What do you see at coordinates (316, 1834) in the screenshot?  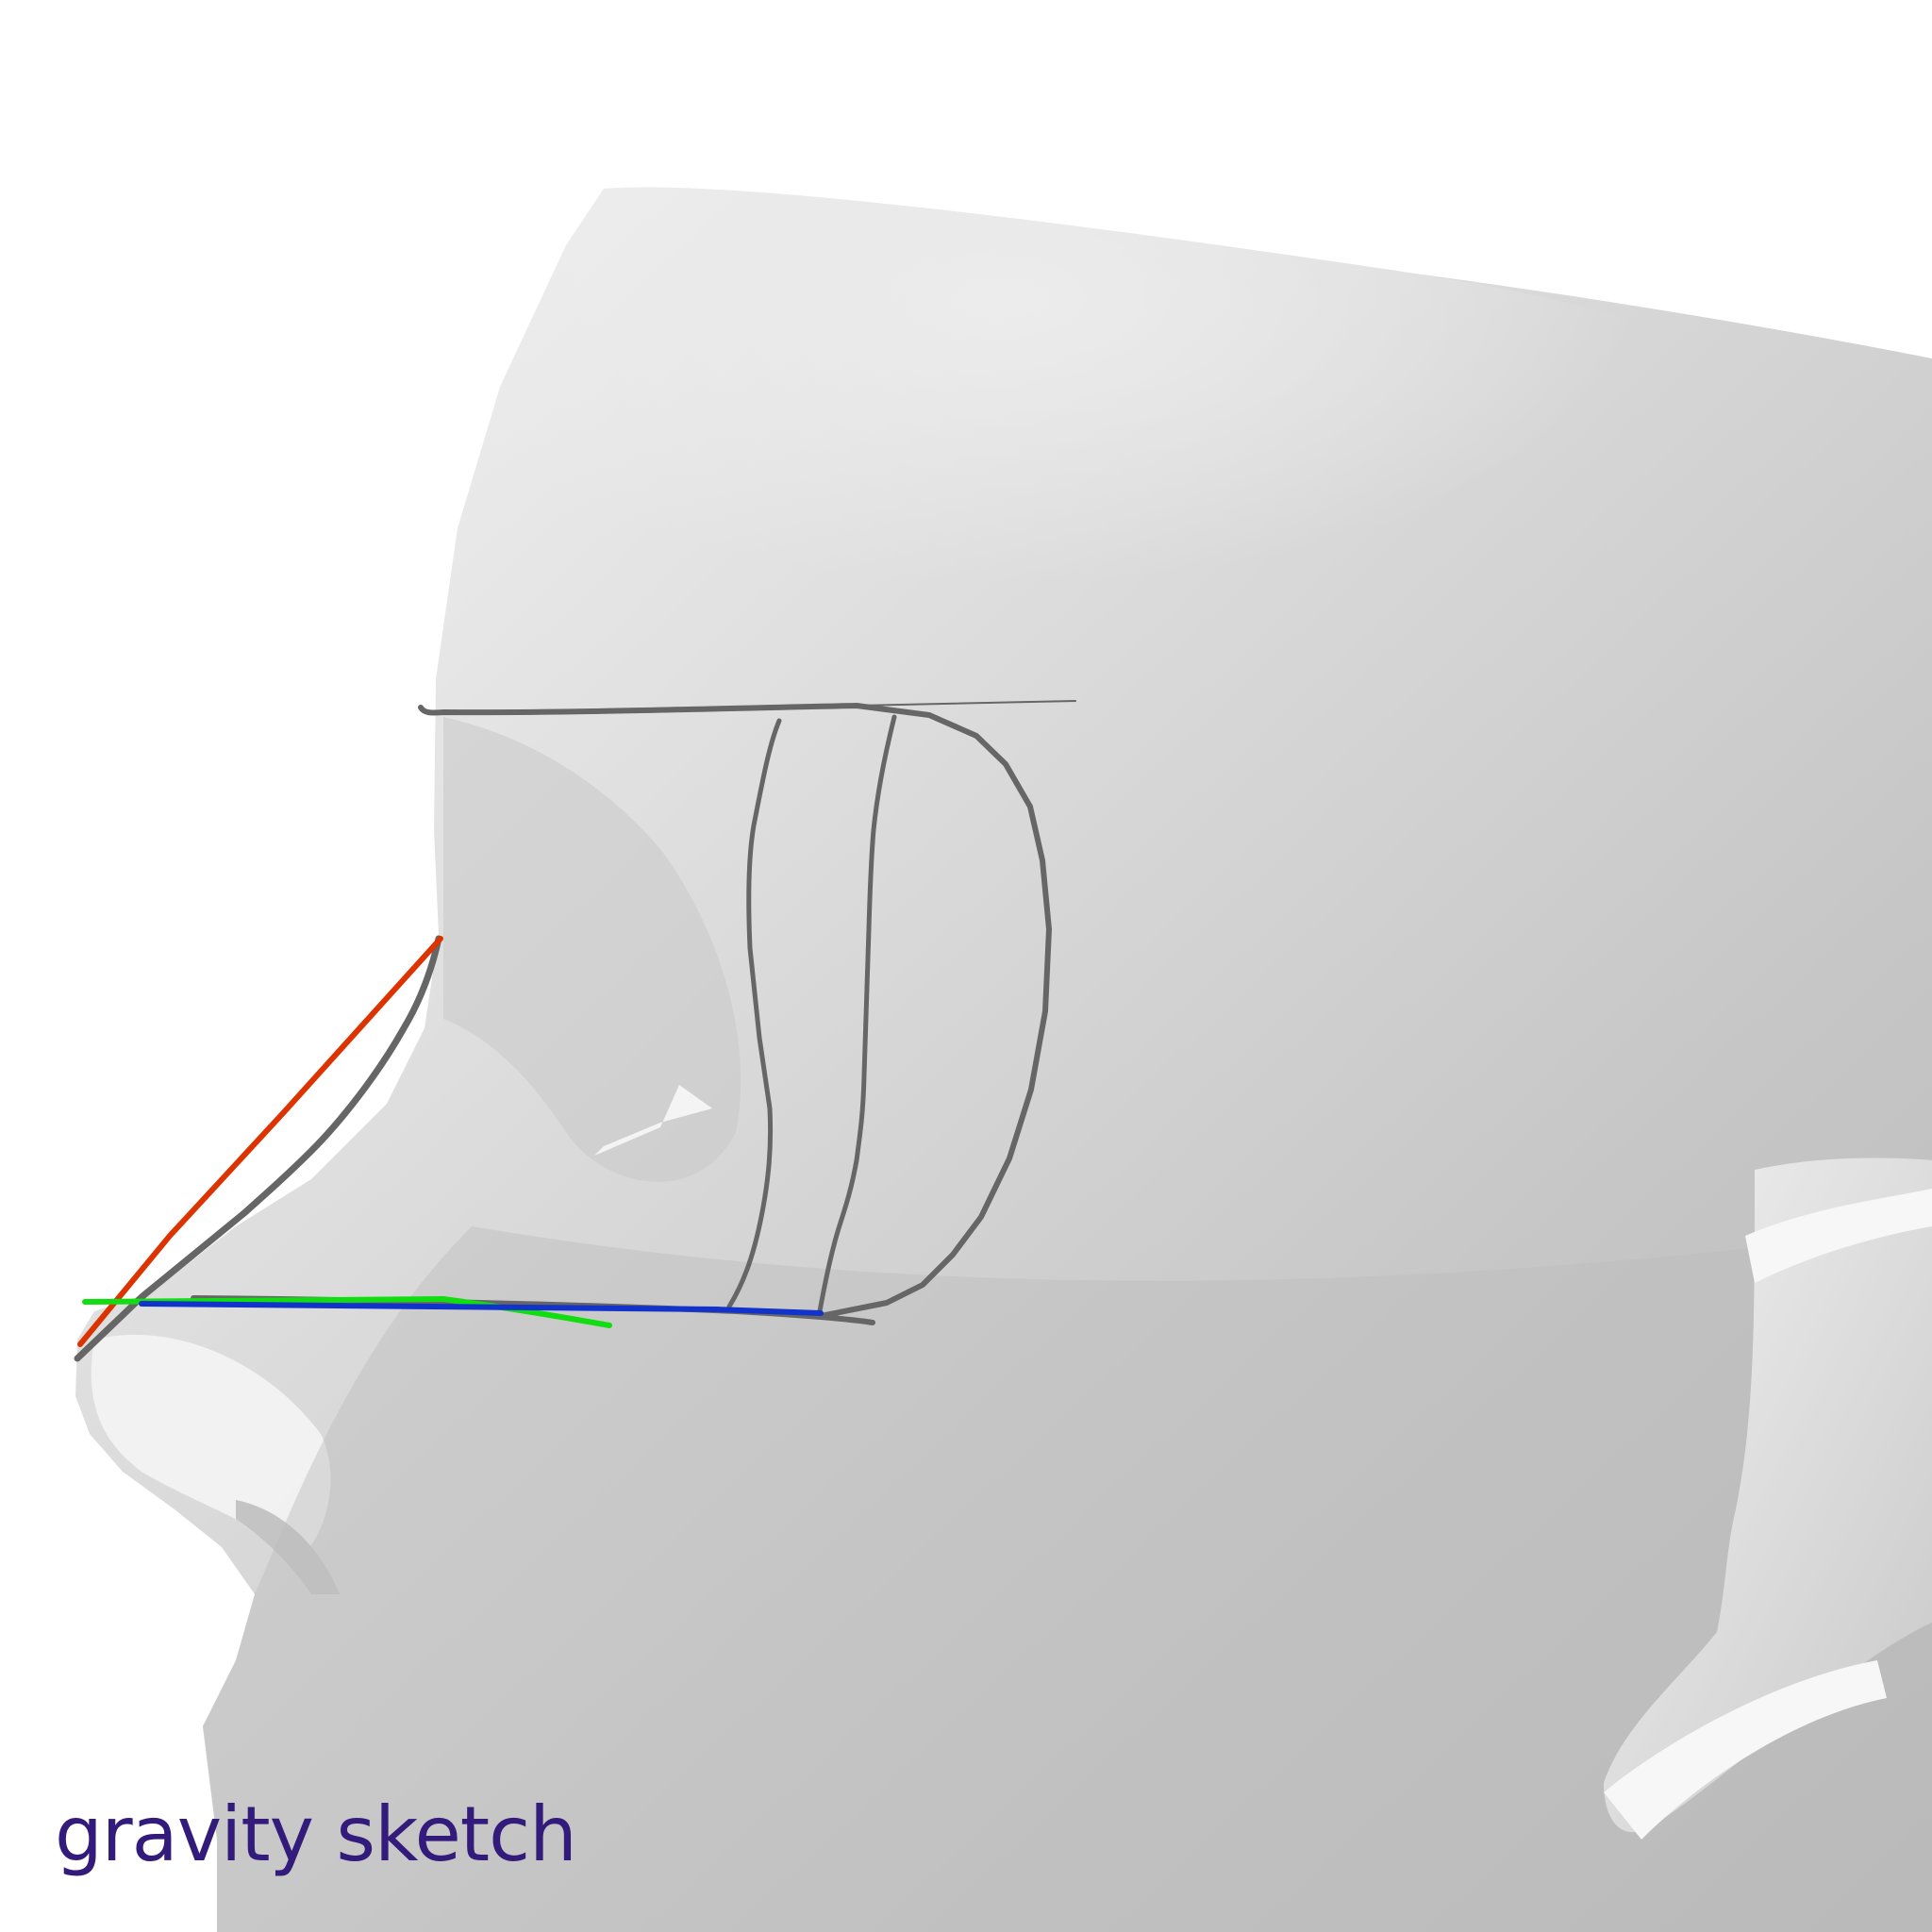 I see `app-watermark: gravity sketch` at bounding box center [316, 1834].